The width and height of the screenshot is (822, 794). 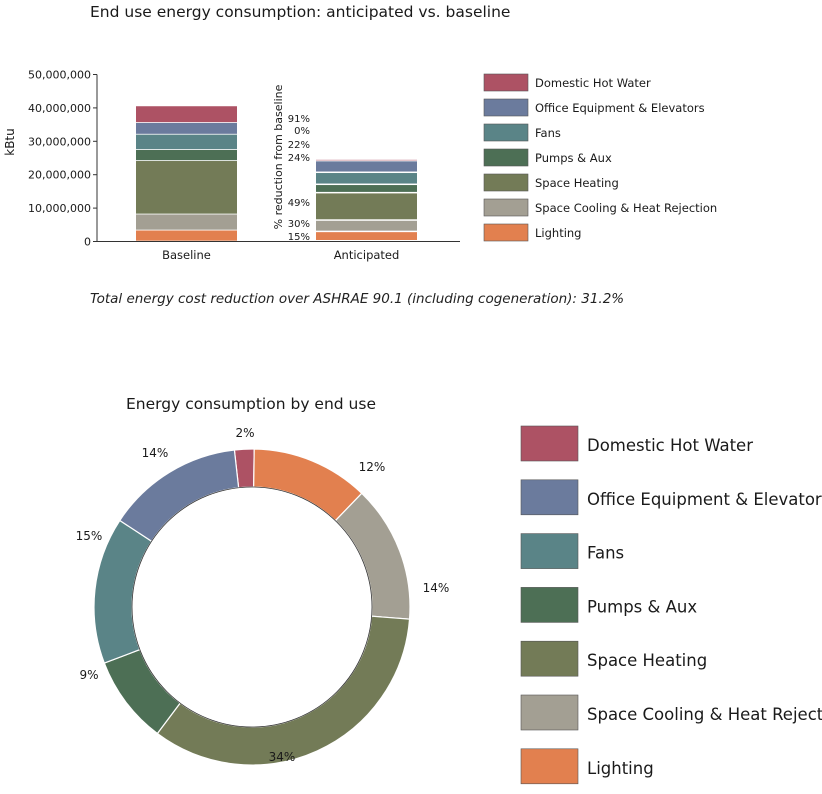 I want to click on y-axis-label: kBtu, so click(x=10, y=142).